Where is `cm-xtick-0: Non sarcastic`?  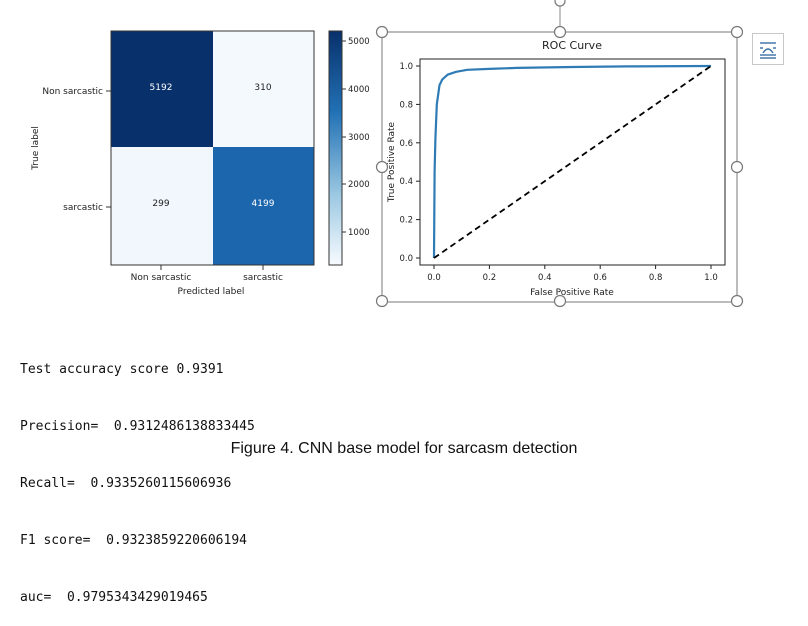 cm-xtick-0: Non sarcastic is located at coordinates (161, 278).